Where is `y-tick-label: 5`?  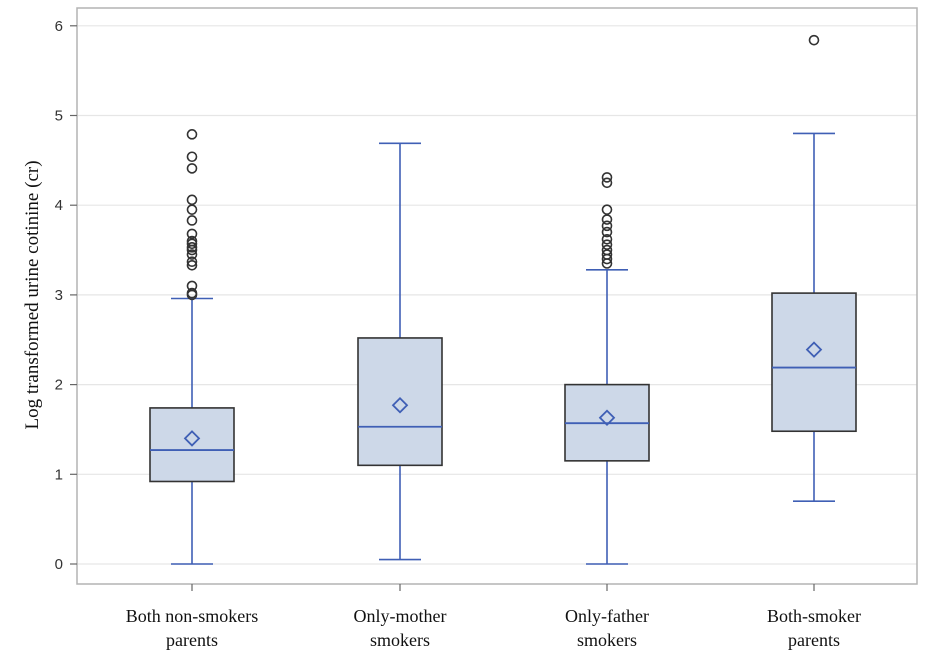 y-tick-label: 5 is located at coordinates (59, 116).